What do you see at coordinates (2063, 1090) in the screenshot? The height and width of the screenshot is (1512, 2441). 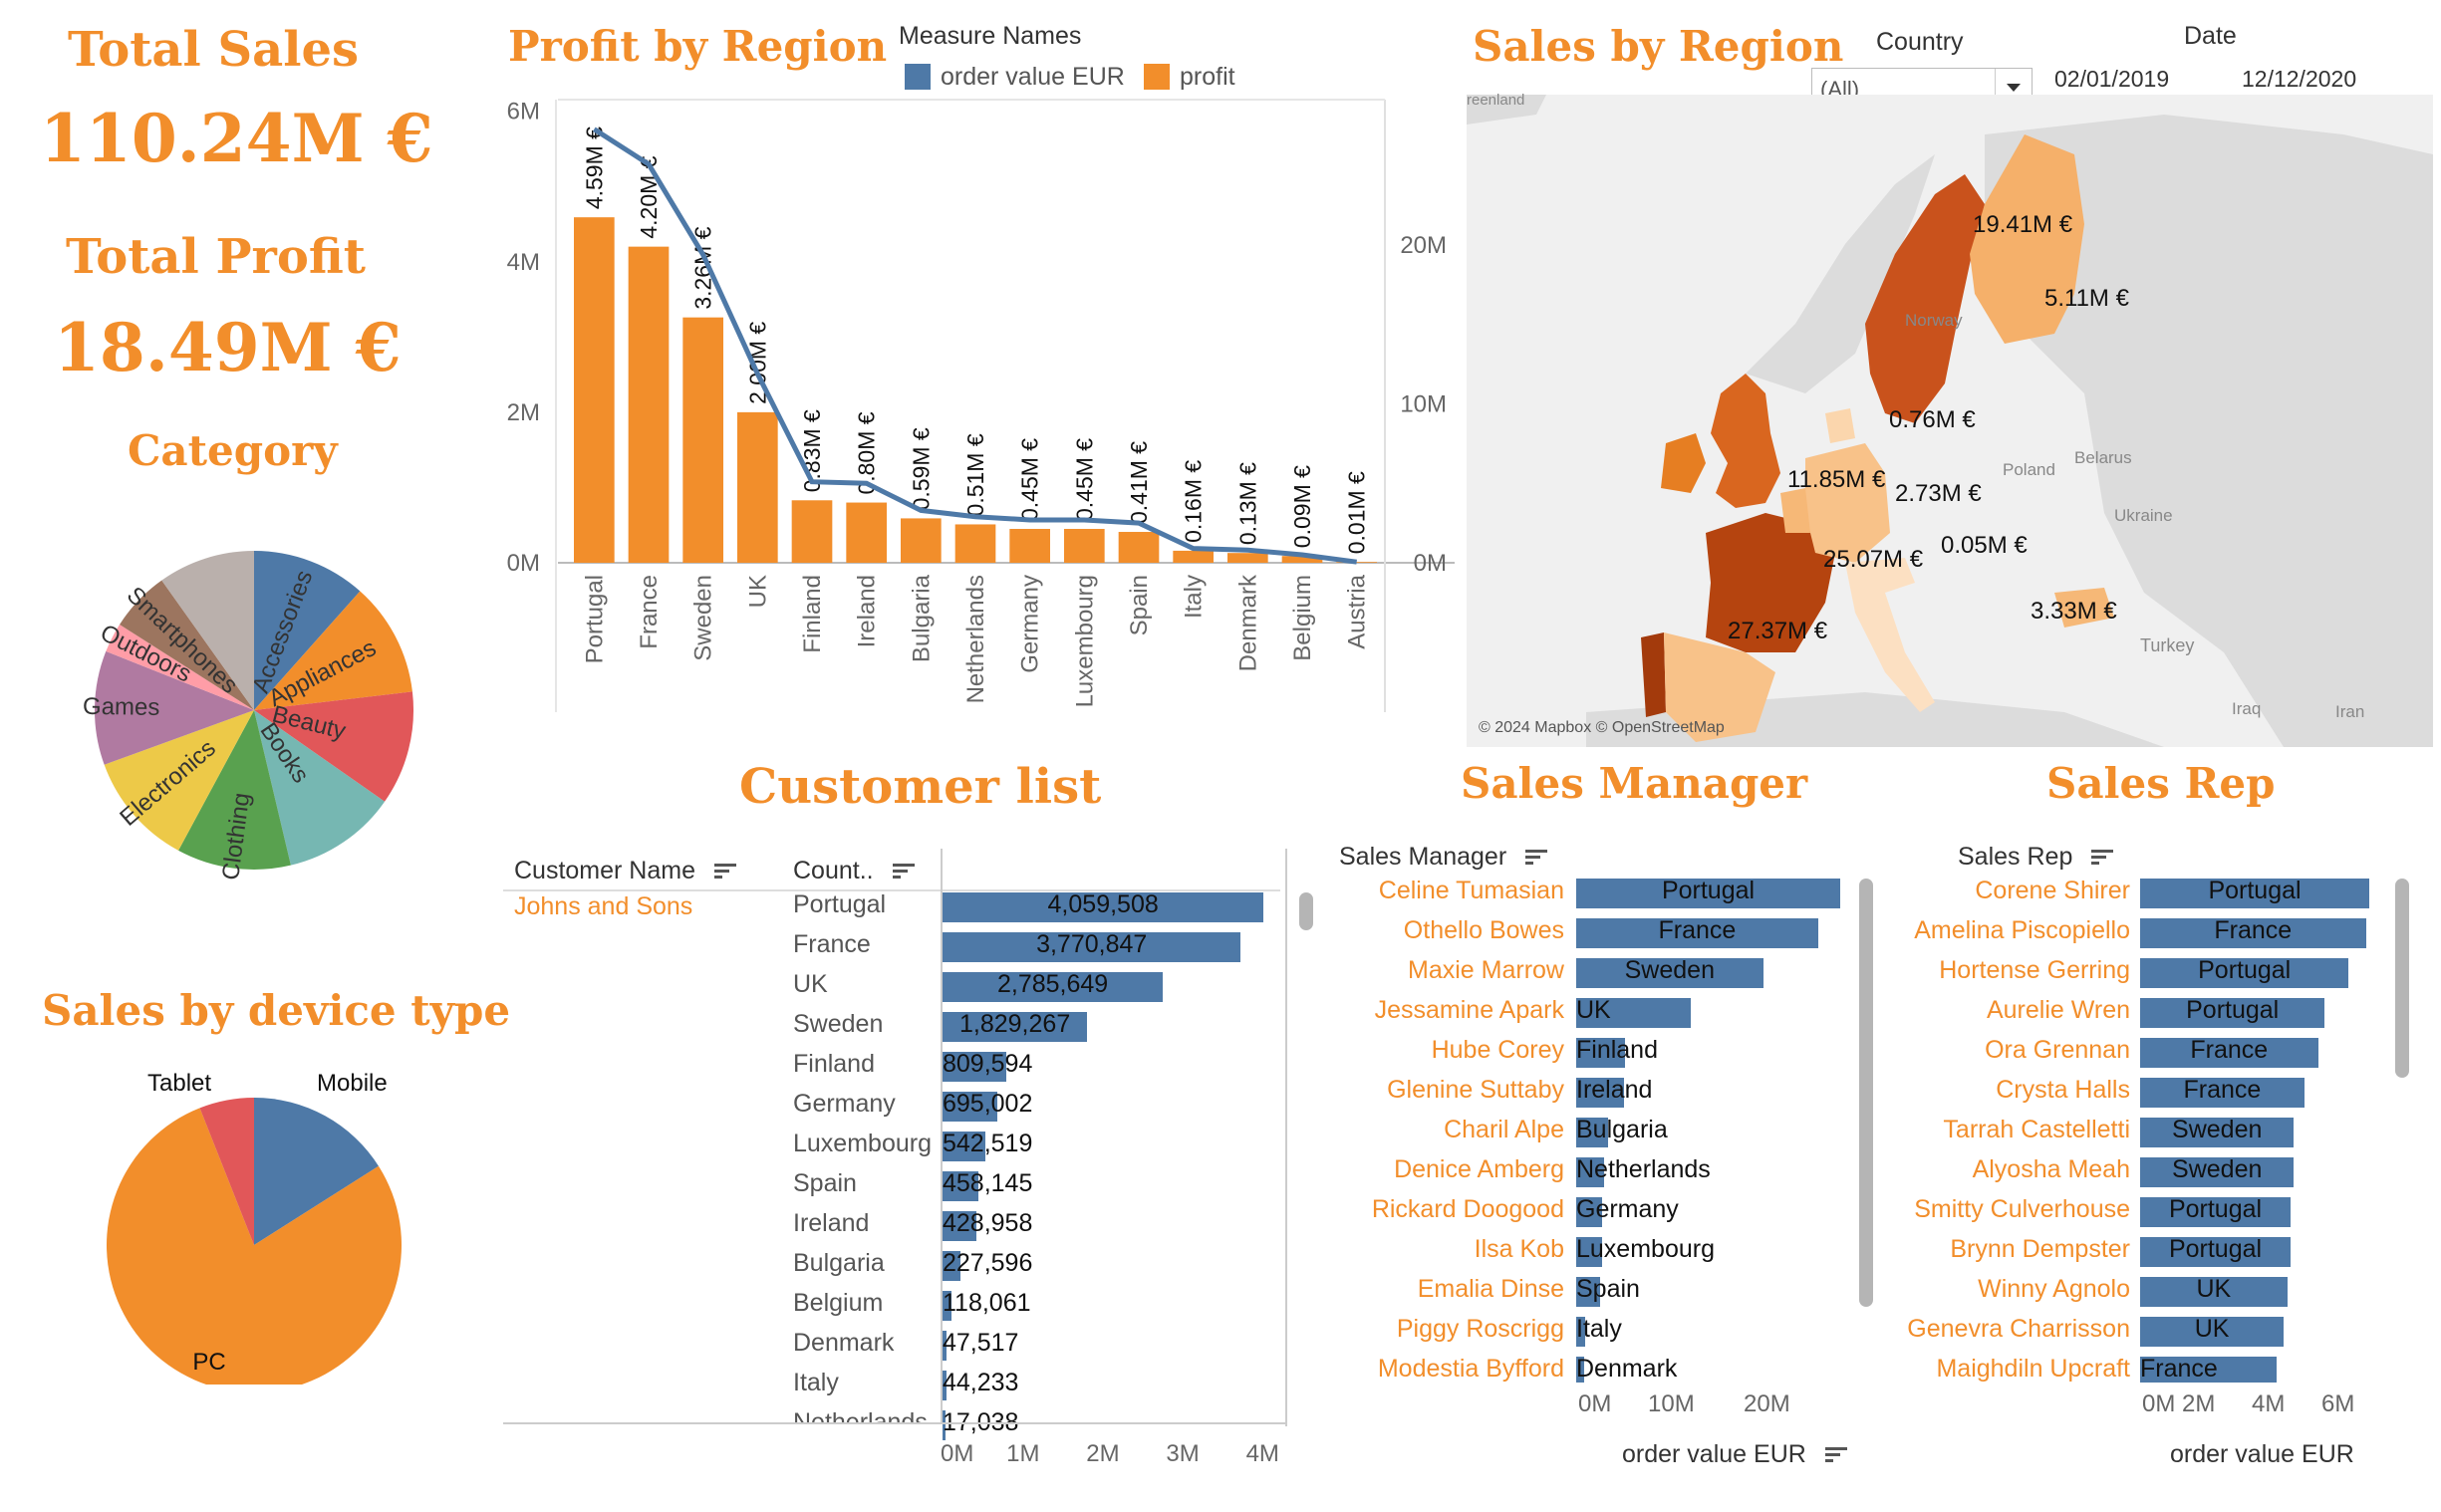 I see `sales-rep-row-name: Crysta Halls` at bounding box center [2063, 1090].